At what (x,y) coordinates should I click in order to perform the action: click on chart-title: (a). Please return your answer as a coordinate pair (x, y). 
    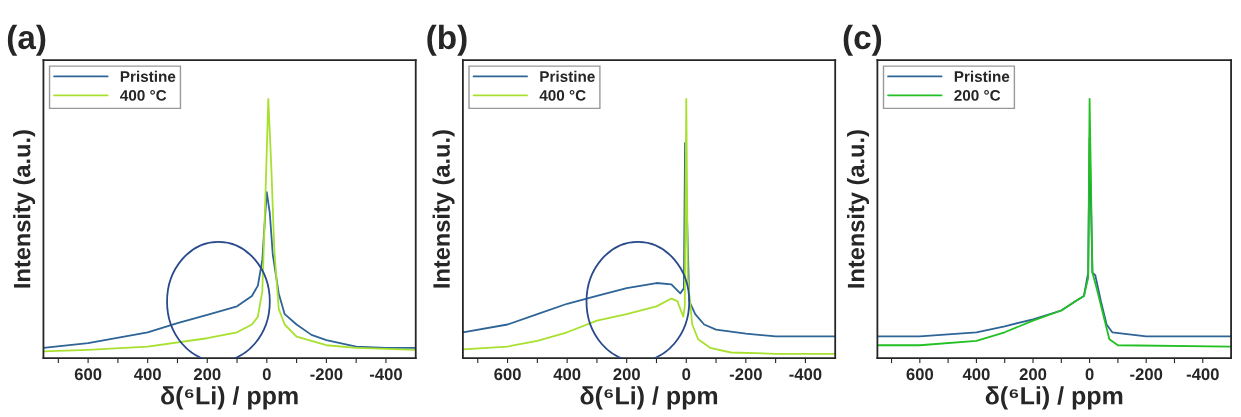
    Looking at the image, I should click on (26, 40).